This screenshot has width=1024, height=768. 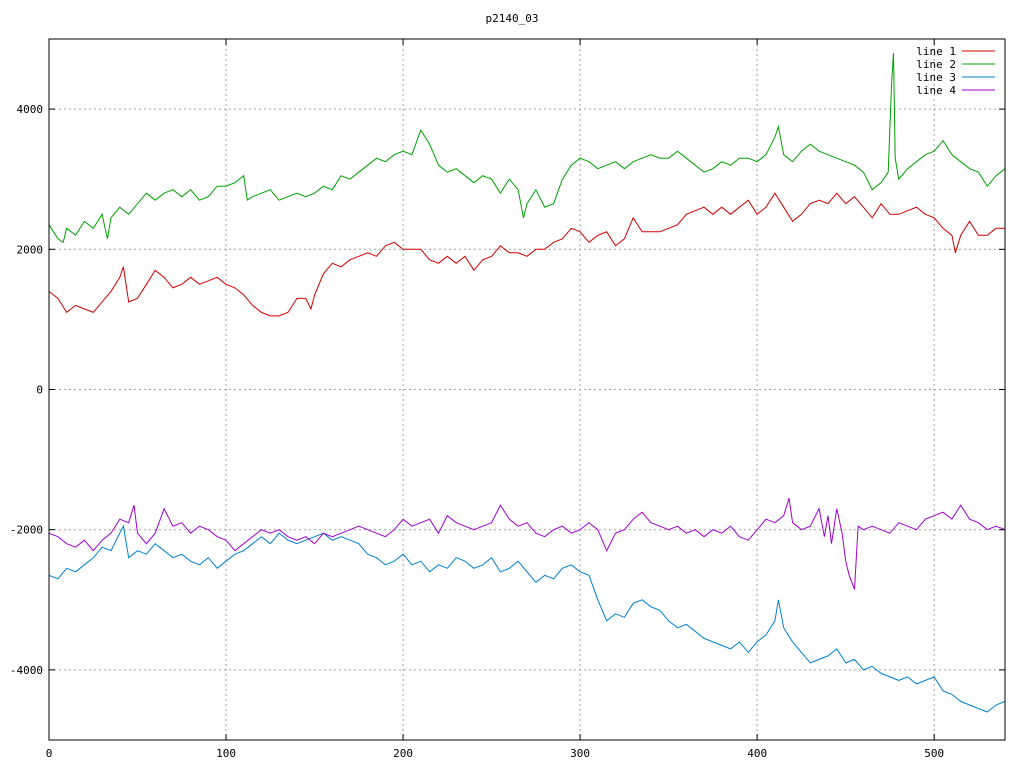 I want to click on x-tick-label: 400, so click(x=757, y=753).